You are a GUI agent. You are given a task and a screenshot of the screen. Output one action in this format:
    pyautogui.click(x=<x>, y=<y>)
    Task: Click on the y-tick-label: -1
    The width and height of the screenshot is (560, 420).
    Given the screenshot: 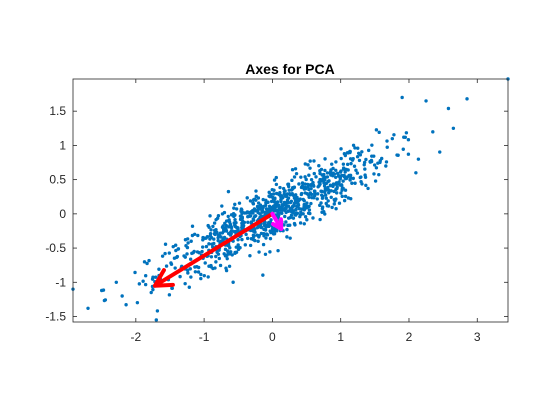 What is the action you would take?
    pyautogui.click(x=60, y=282)
    